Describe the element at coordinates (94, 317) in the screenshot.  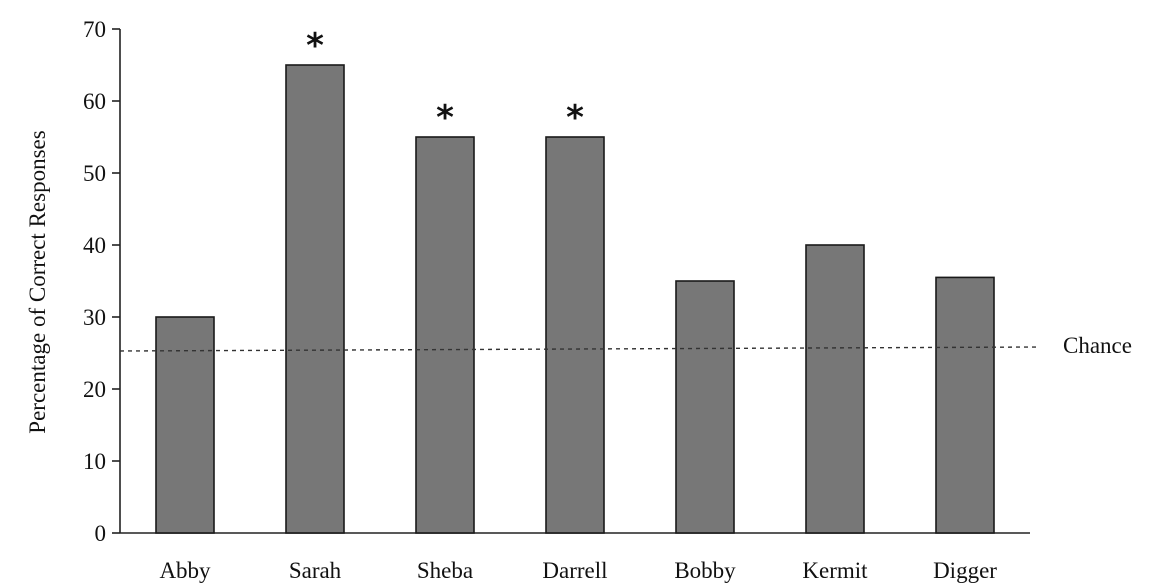
I see `y-tick-label: 30` at that location.